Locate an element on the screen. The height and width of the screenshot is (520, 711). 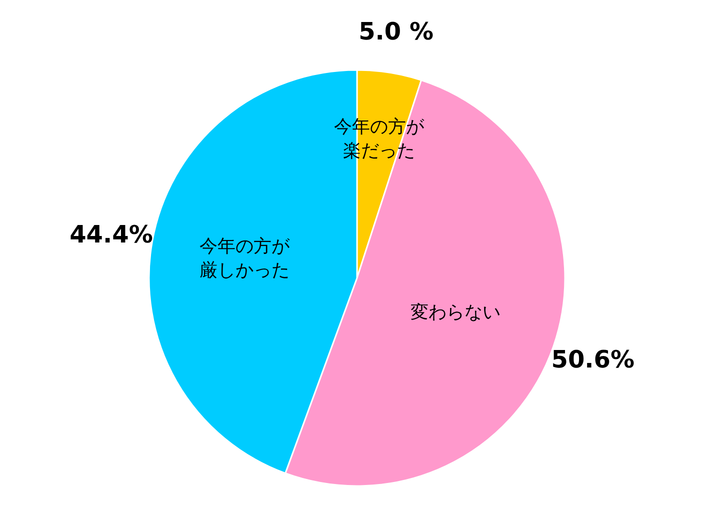
slice-label: 今年の方が厳しかった is located at coordinates (244, 258).